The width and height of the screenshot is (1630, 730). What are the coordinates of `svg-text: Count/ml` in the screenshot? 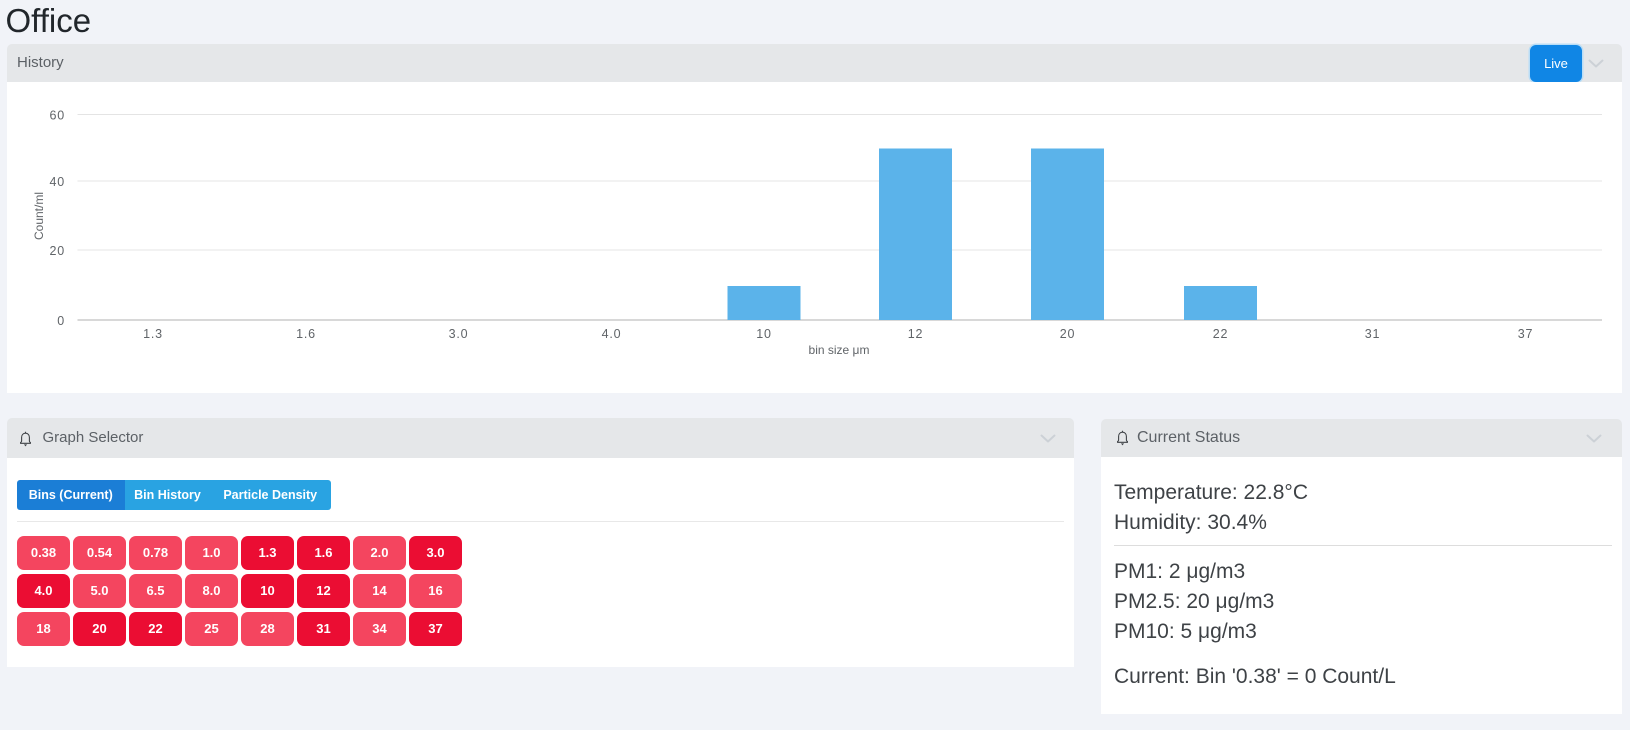 It's located at (39, 216).